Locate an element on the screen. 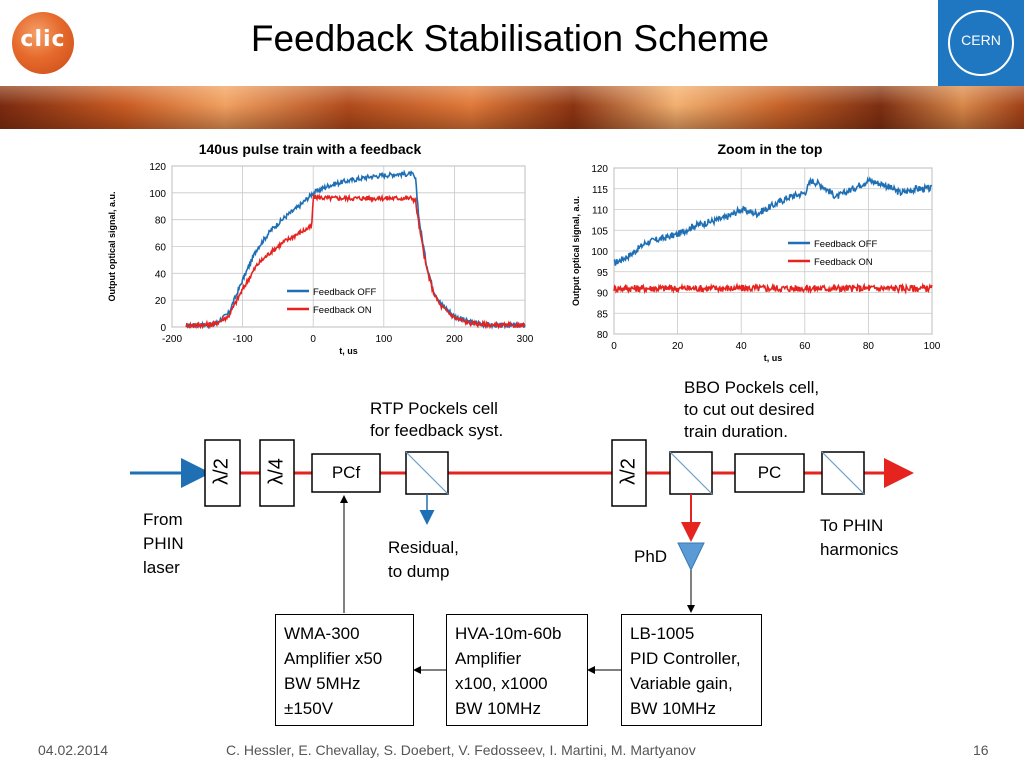 This screenshot has height=768, width=1024. cern-logo: CERN is located at coordinates (981, 43).